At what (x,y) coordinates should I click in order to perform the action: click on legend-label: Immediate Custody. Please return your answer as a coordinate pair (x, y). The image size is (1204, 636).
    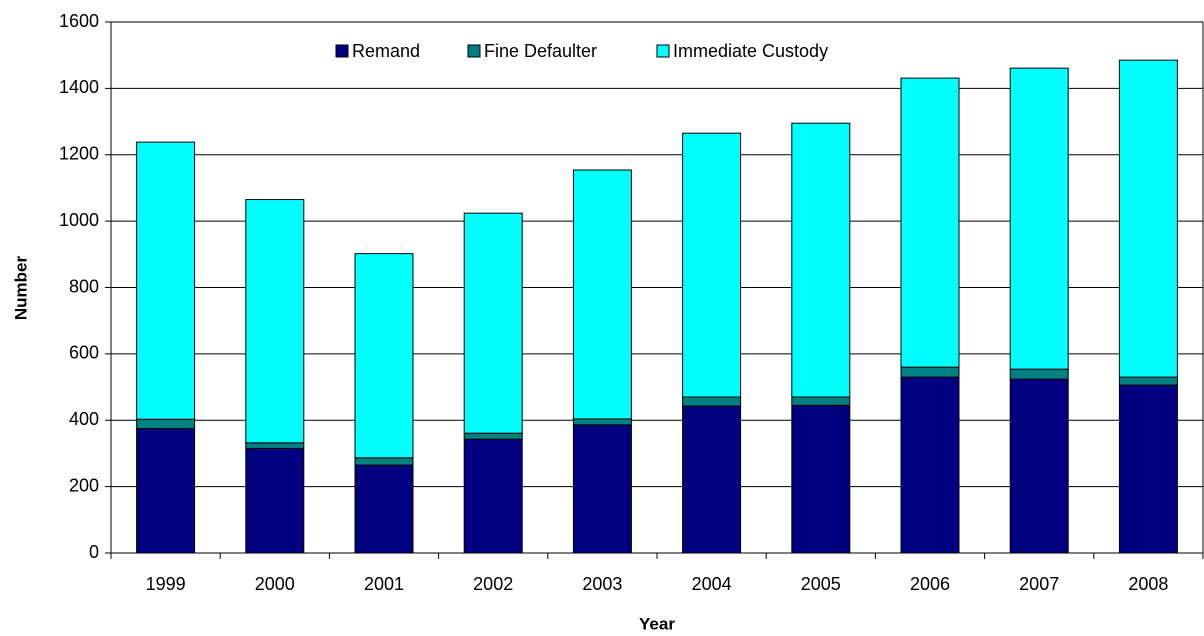
    Looking at the image, I should click on (750, 51).